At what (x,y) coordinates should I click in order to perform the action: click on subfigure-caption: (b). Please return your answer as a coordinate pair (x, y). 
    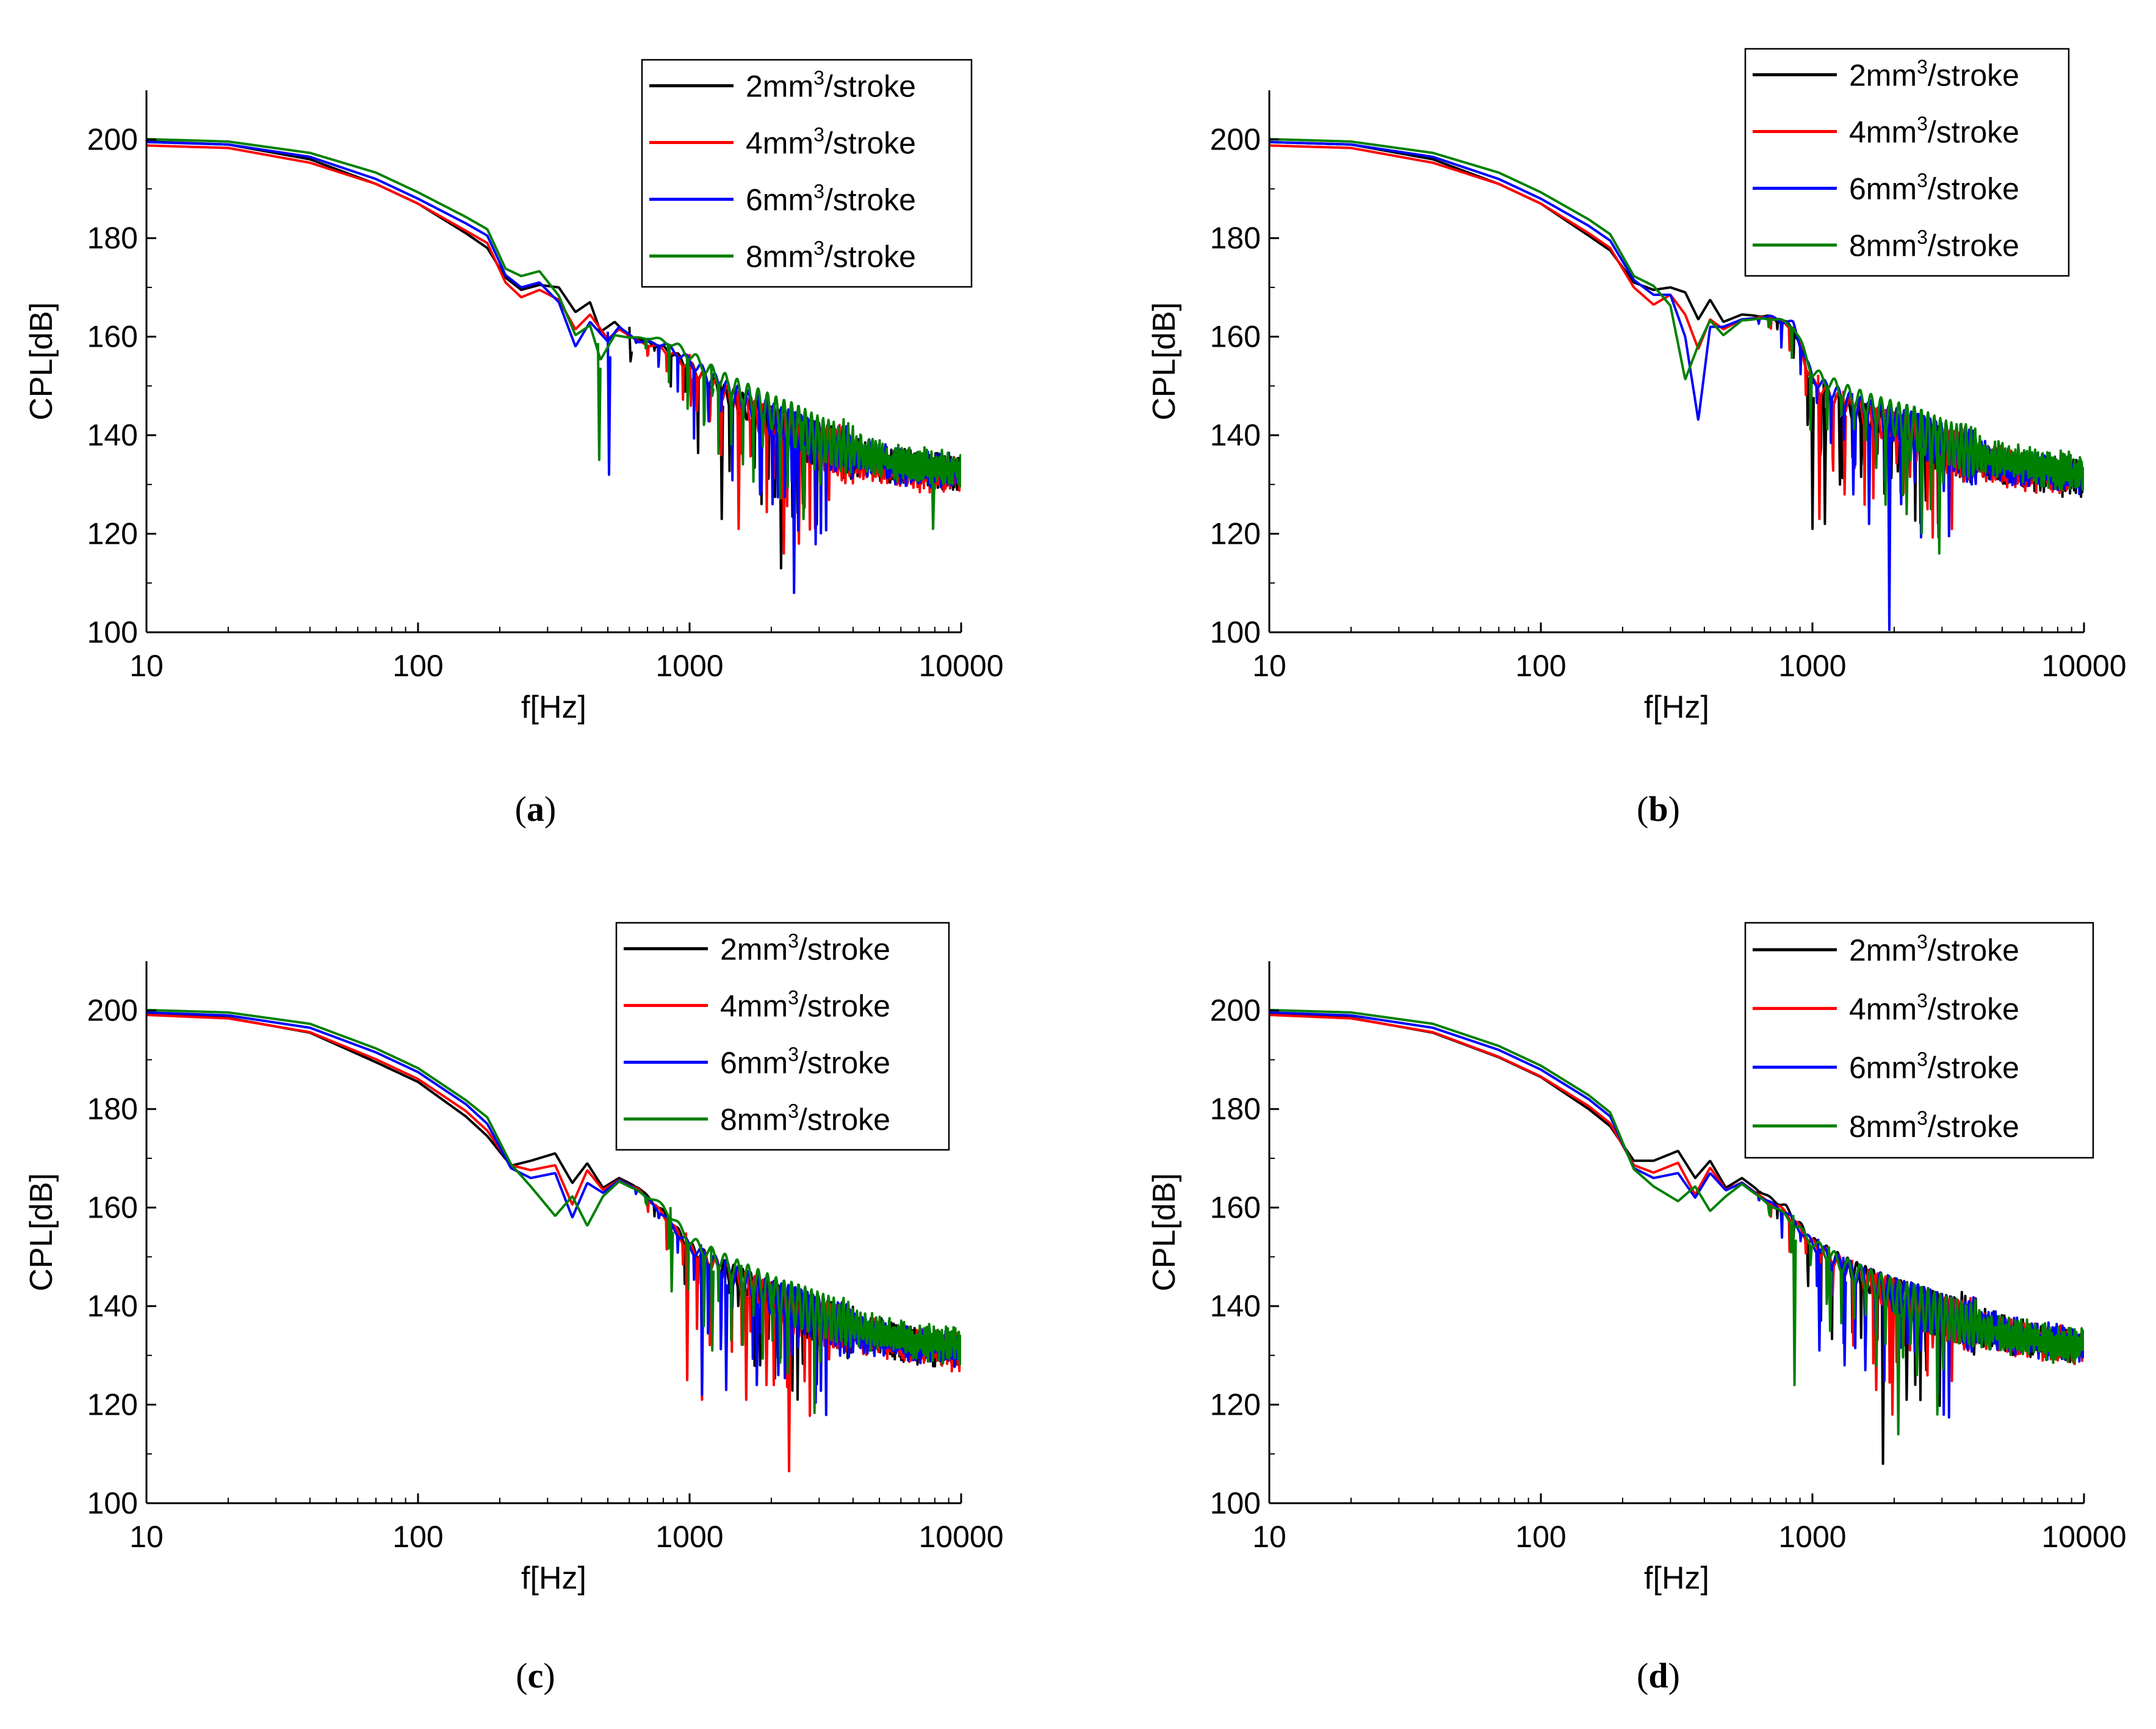
    Looking at the image, I should click on (1658, 809).